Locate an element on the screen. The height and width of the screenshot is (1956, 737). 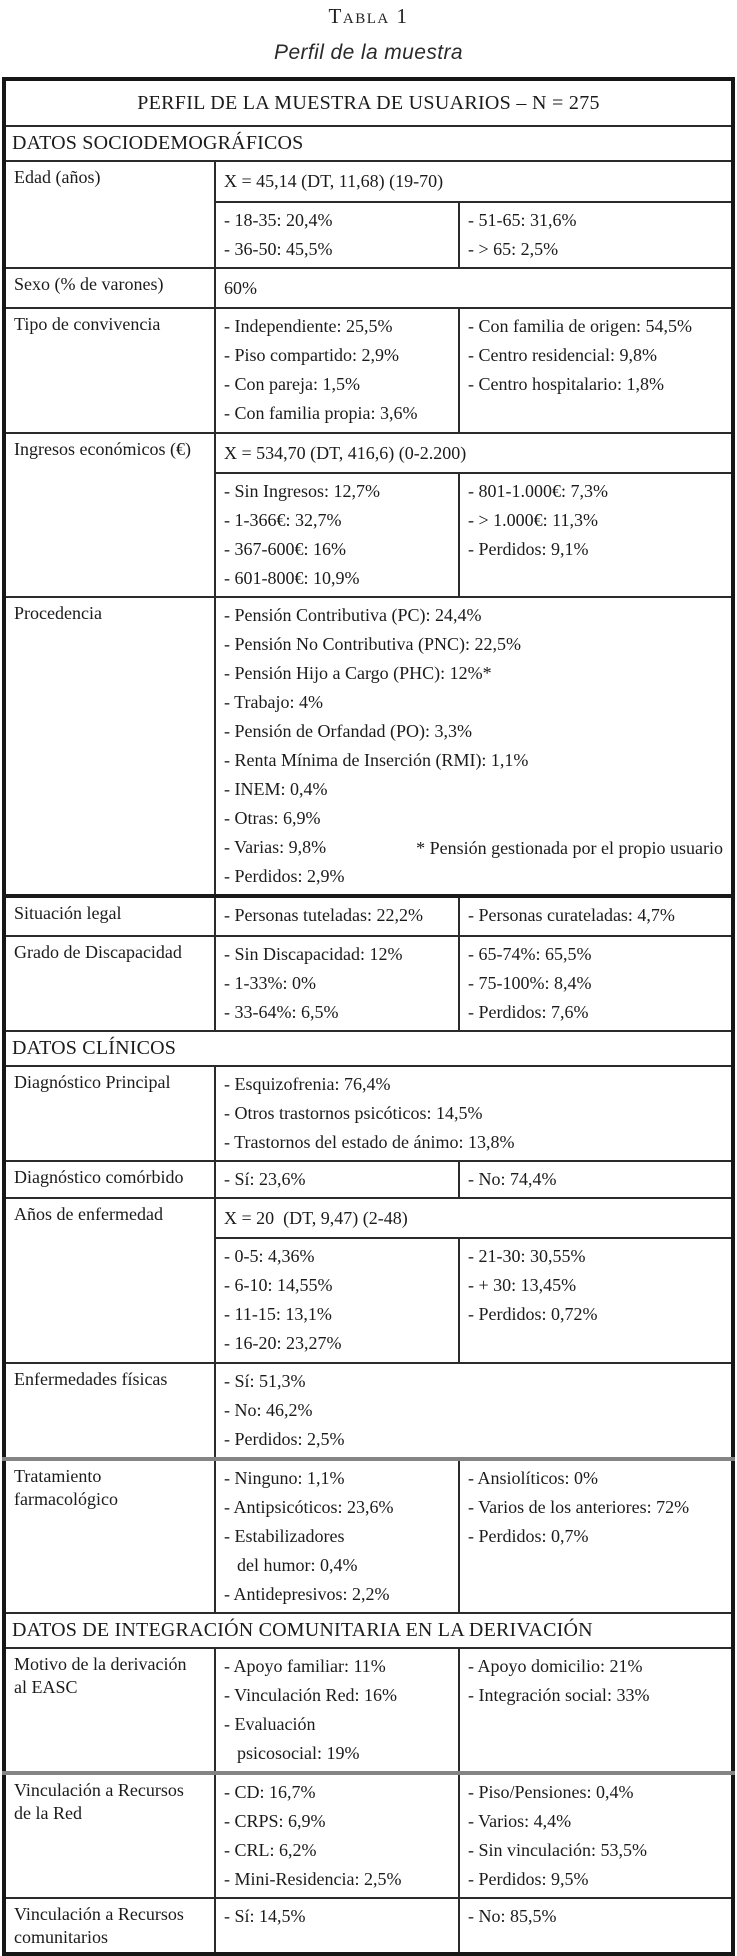
cell-line: - Otras: 6,9% is located at coordinates (272, 818).